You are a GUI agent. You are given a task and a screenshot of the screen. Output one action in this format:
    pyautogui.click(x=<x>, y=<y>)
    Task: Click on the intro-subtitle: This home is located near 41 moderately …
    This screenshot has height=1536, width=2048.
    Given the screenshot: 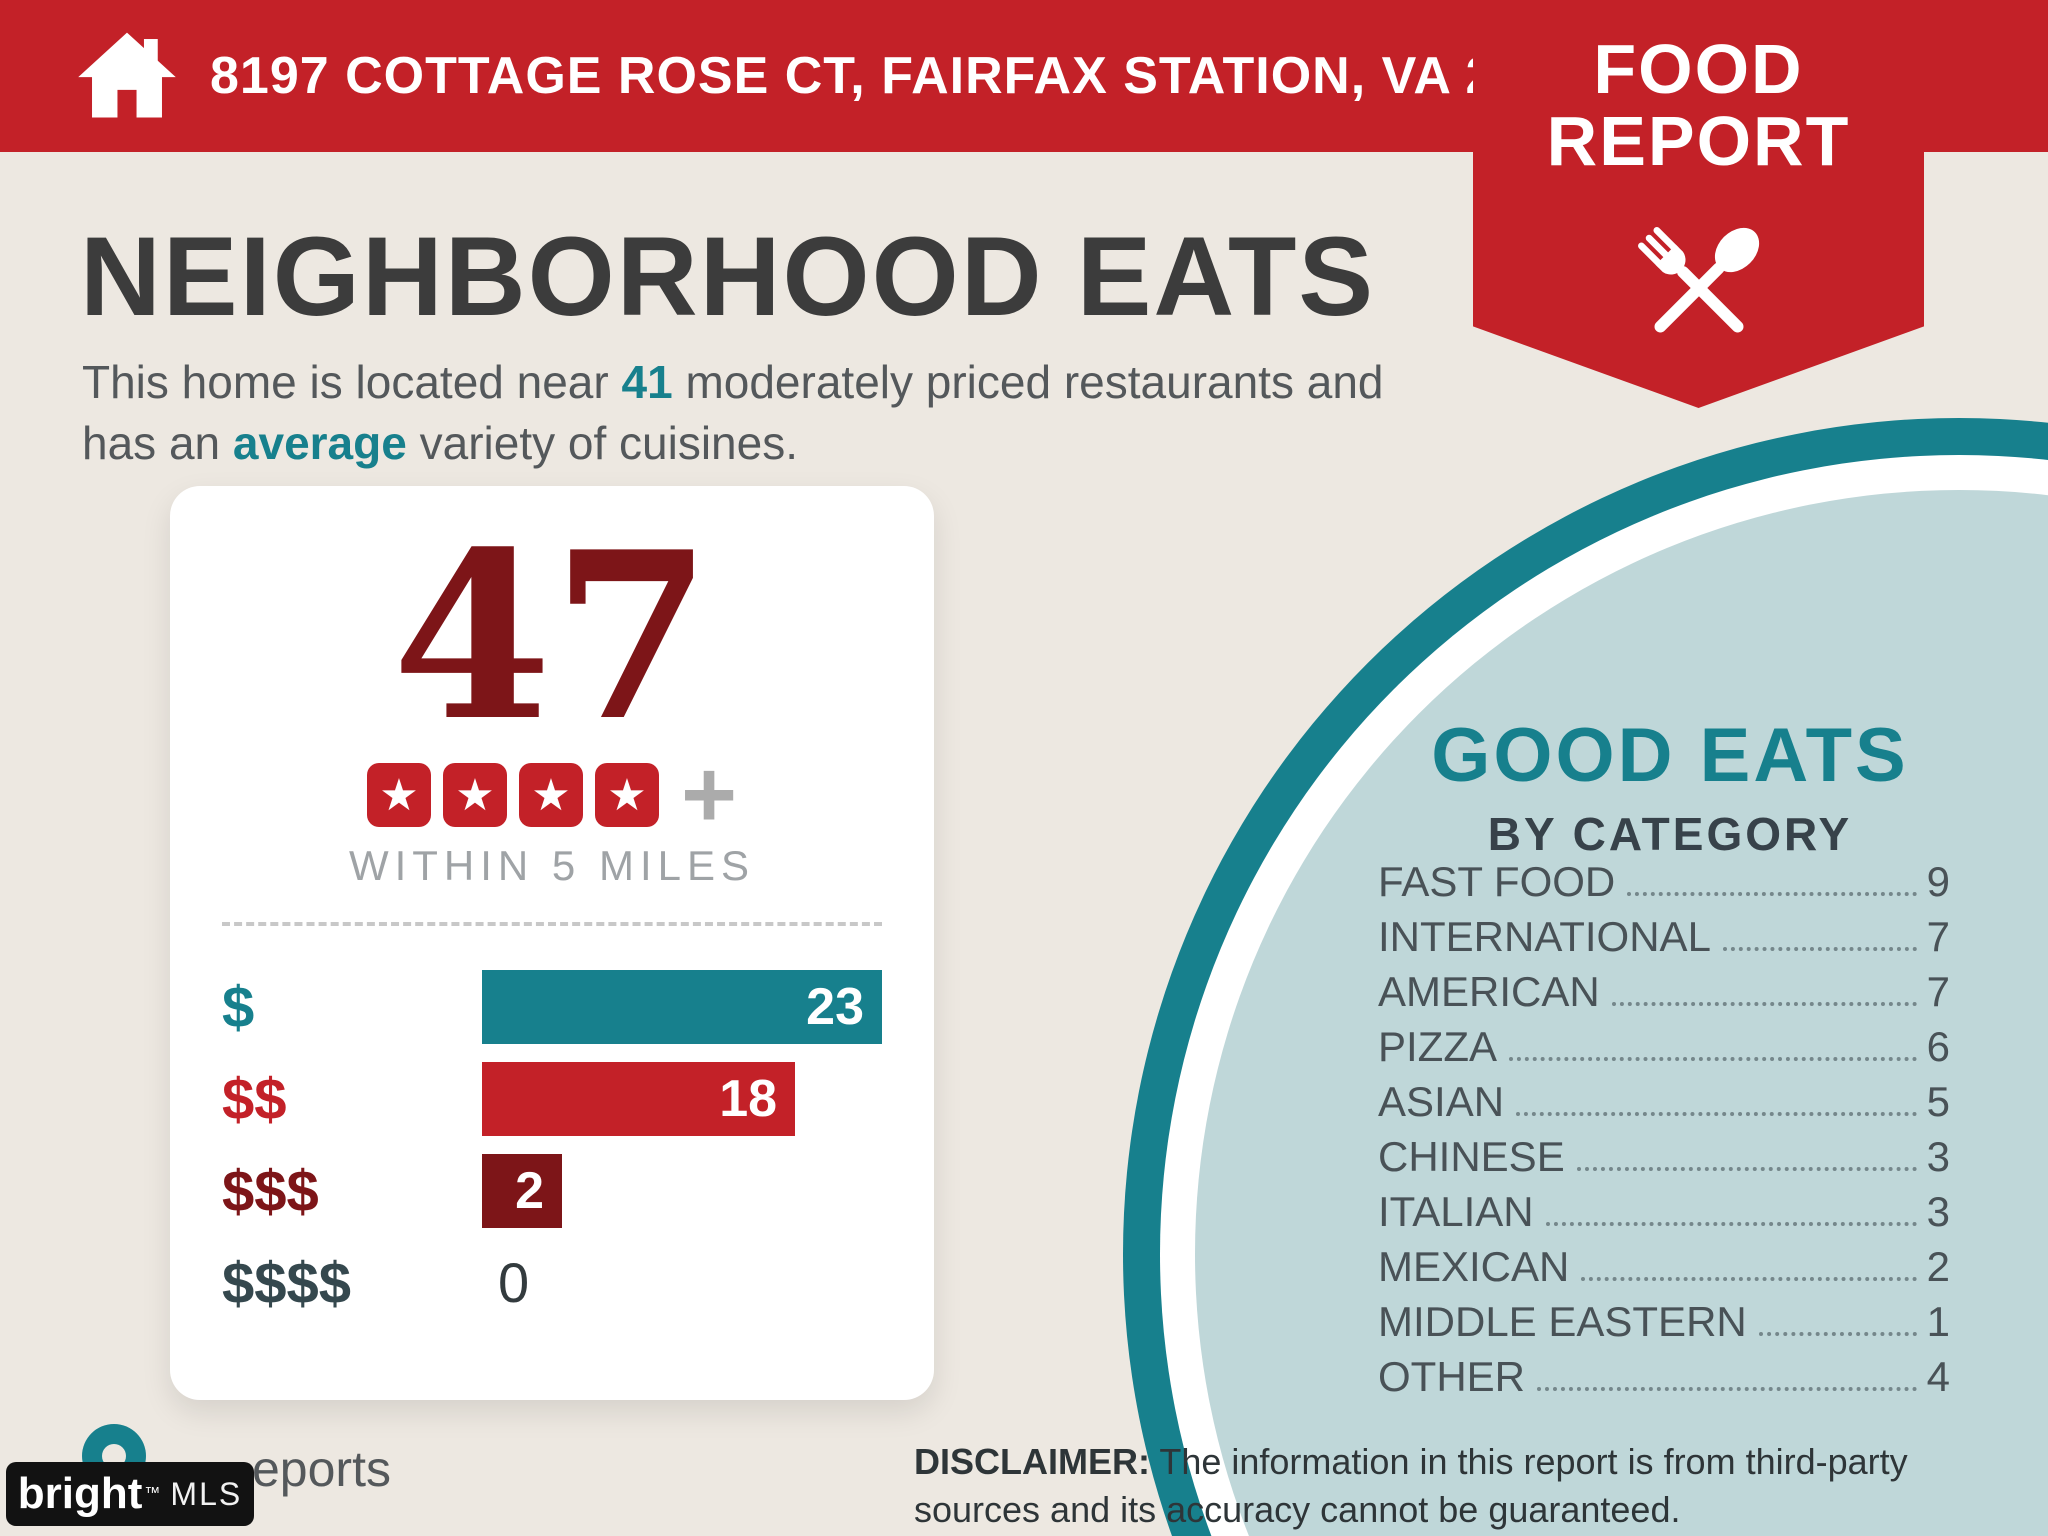 What is the action you would take?
    pyautogui.click(x=767, y=412)
    